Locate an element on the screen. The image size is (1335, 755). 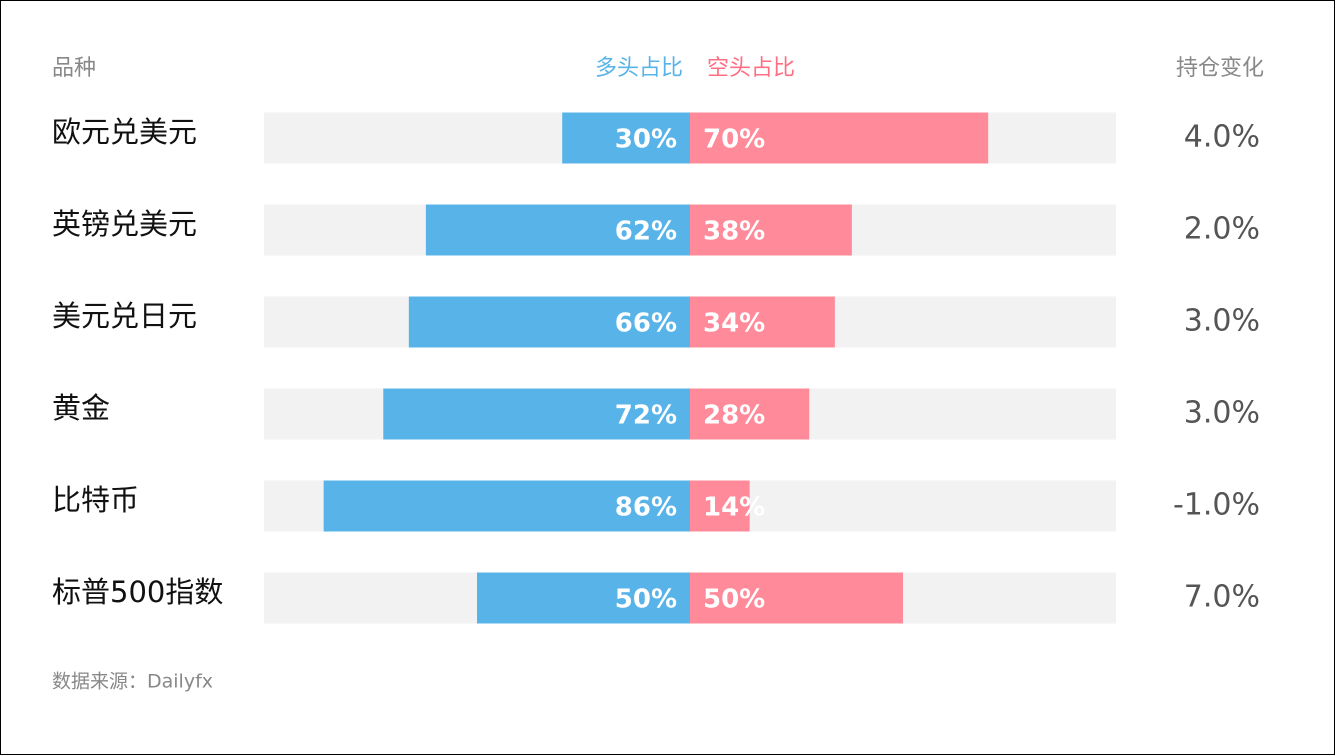
long-label: 72% is located at coordinates (646, 416).